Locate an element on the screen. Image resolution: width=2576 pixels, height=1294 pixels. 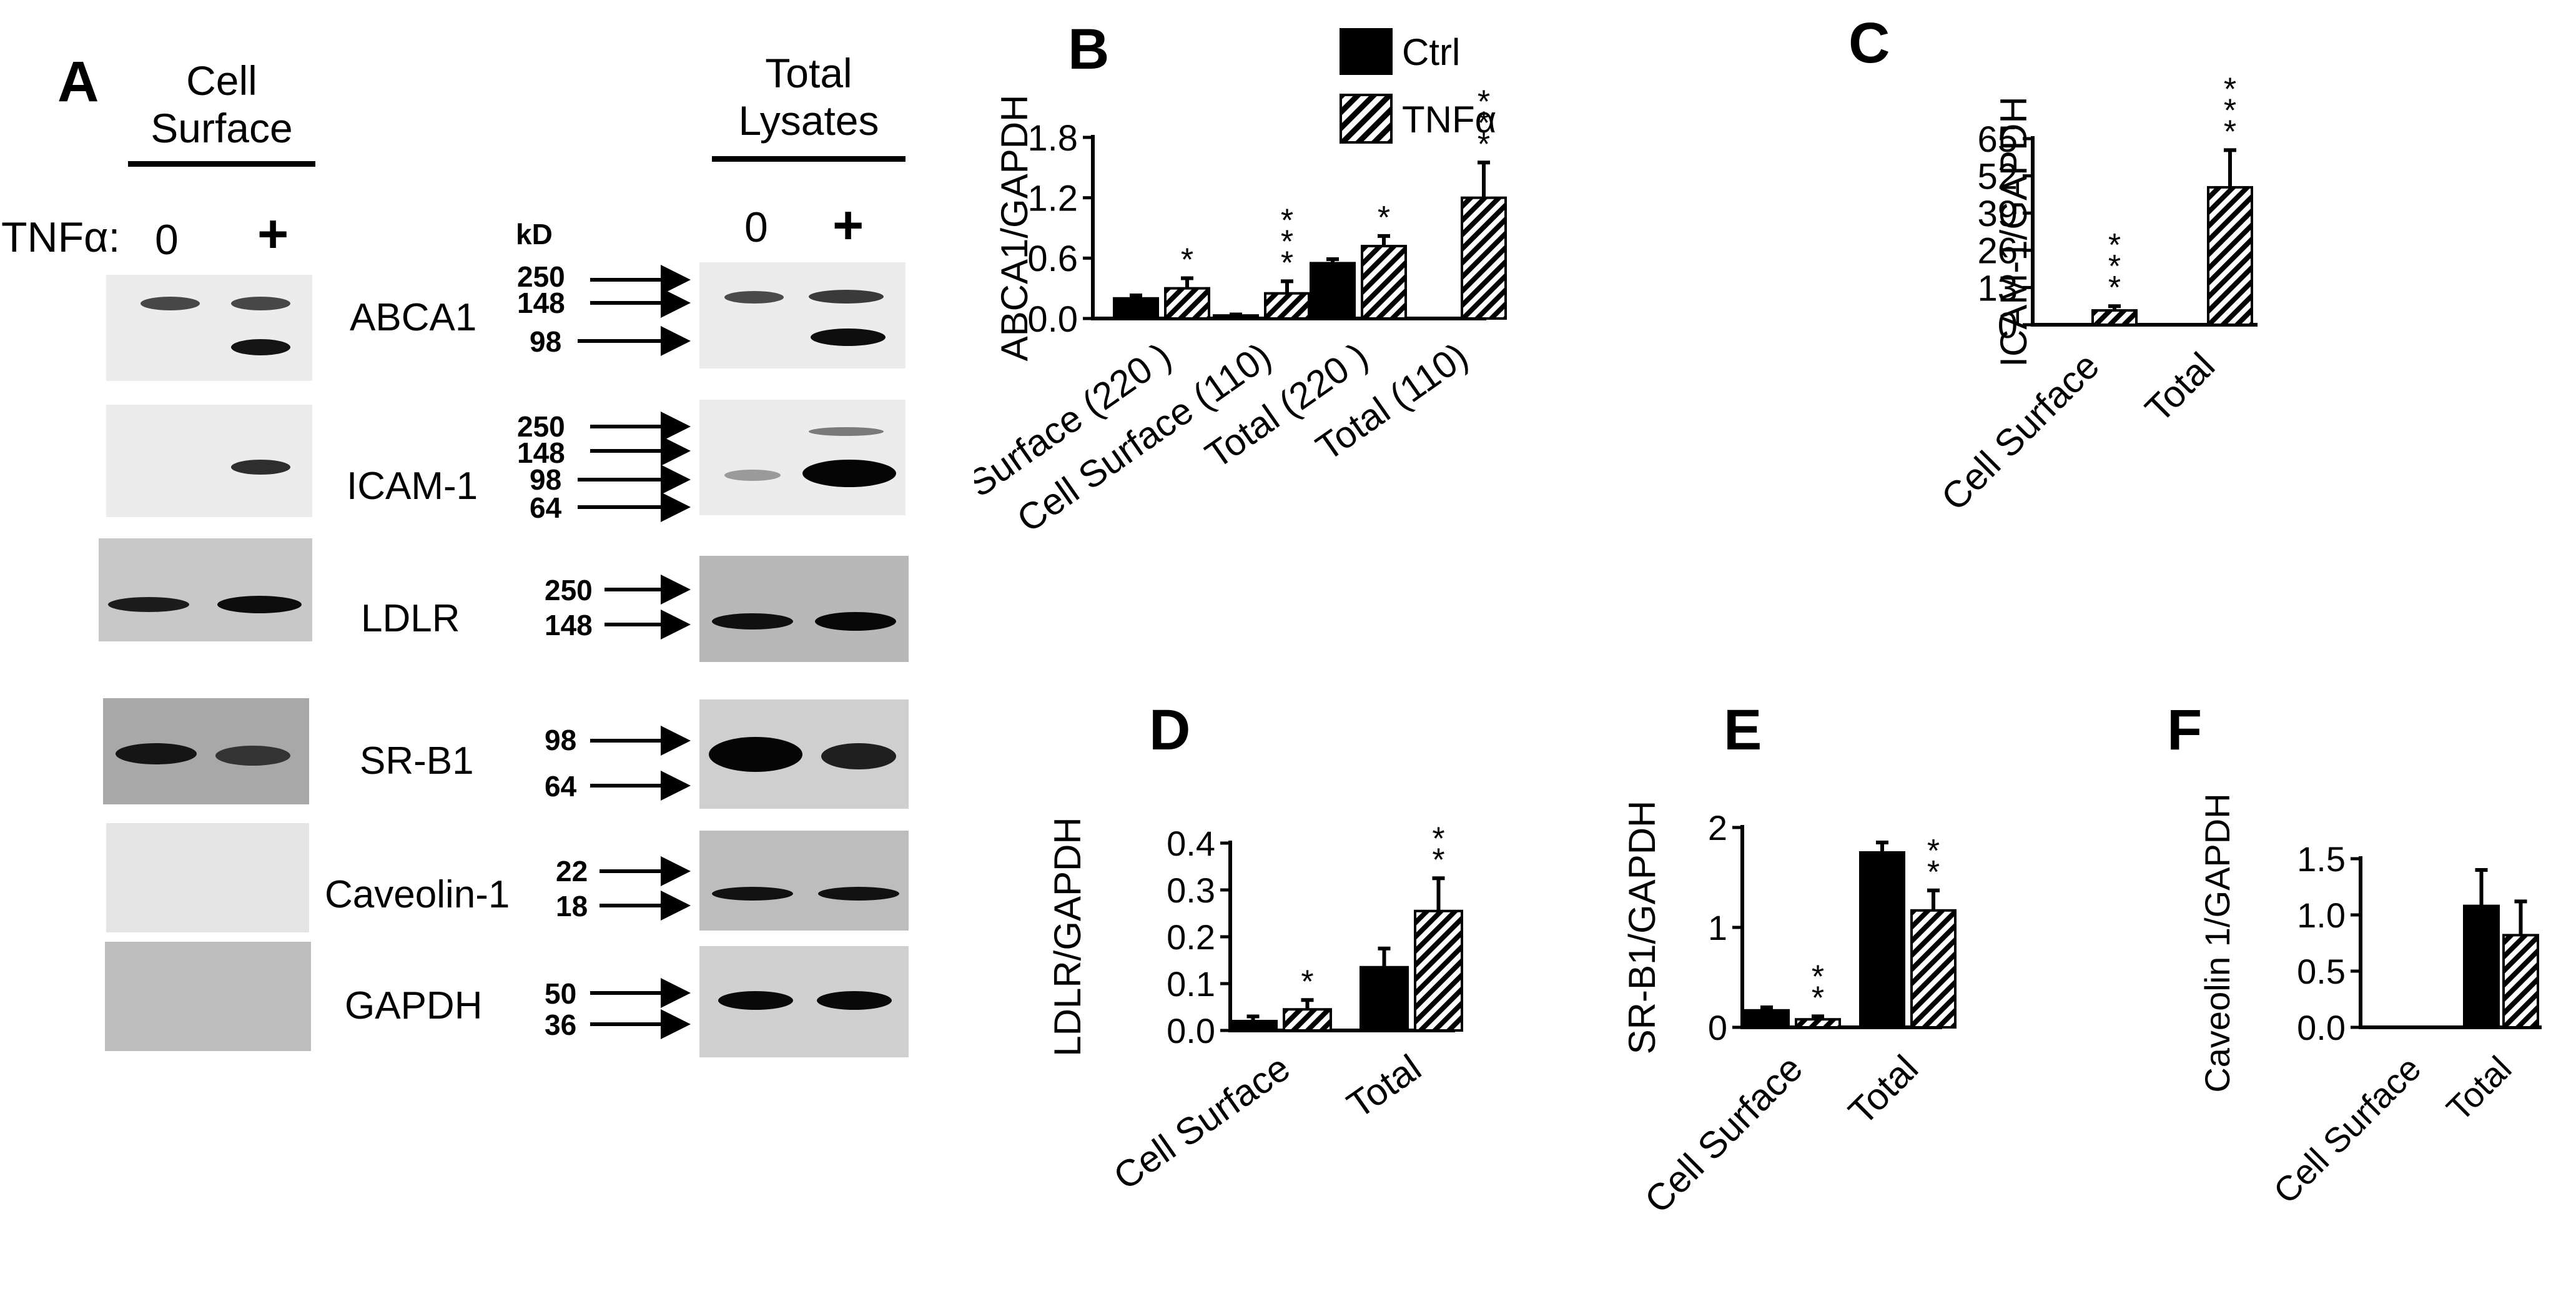
legend-tnf-label: TNFα is located at coordinates (1450, 120).